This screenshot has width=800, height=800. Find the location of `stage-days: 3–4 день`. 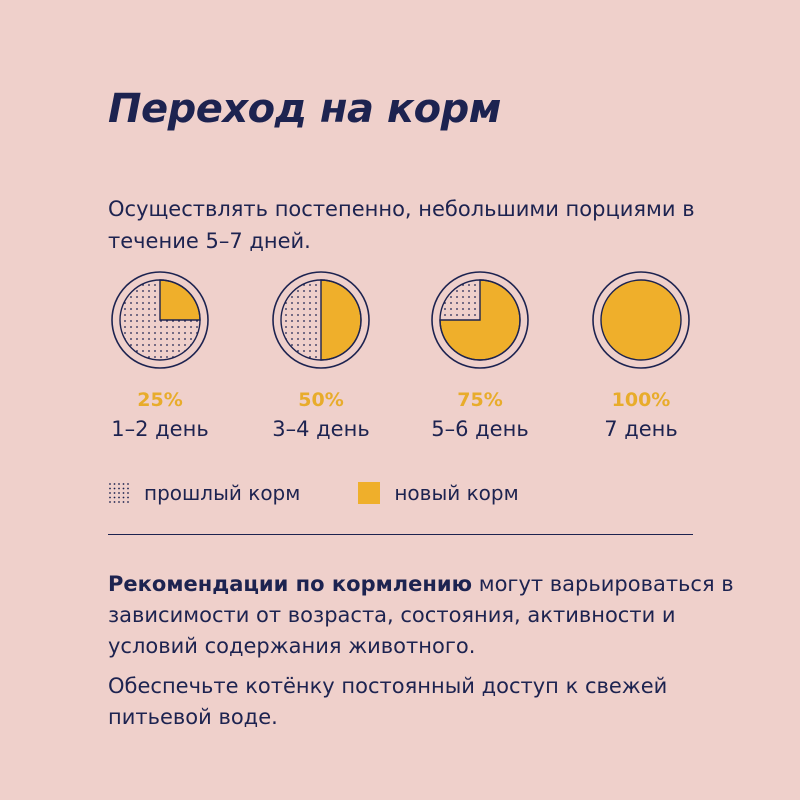

stage-days: 3–4 день is located at coordinates (321, 429).